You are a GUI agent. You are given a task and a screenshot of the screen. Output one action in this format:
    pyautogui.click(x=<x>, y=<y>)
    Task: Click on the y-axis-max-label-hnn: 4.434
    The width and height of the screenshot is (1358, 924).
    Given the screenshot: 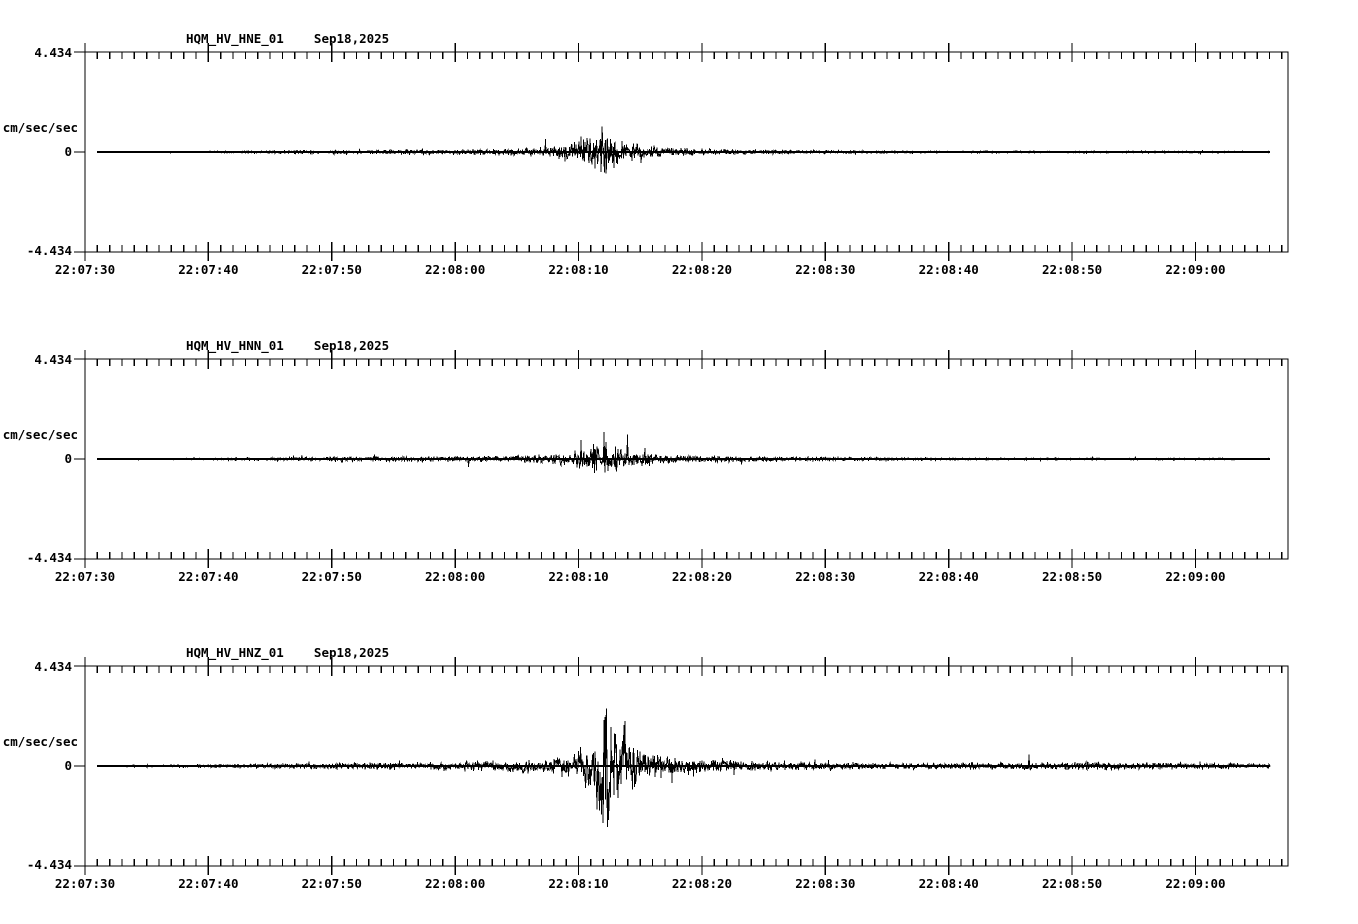 What is the action you would take?
    pyautogui.click(x=53, y=359)
    